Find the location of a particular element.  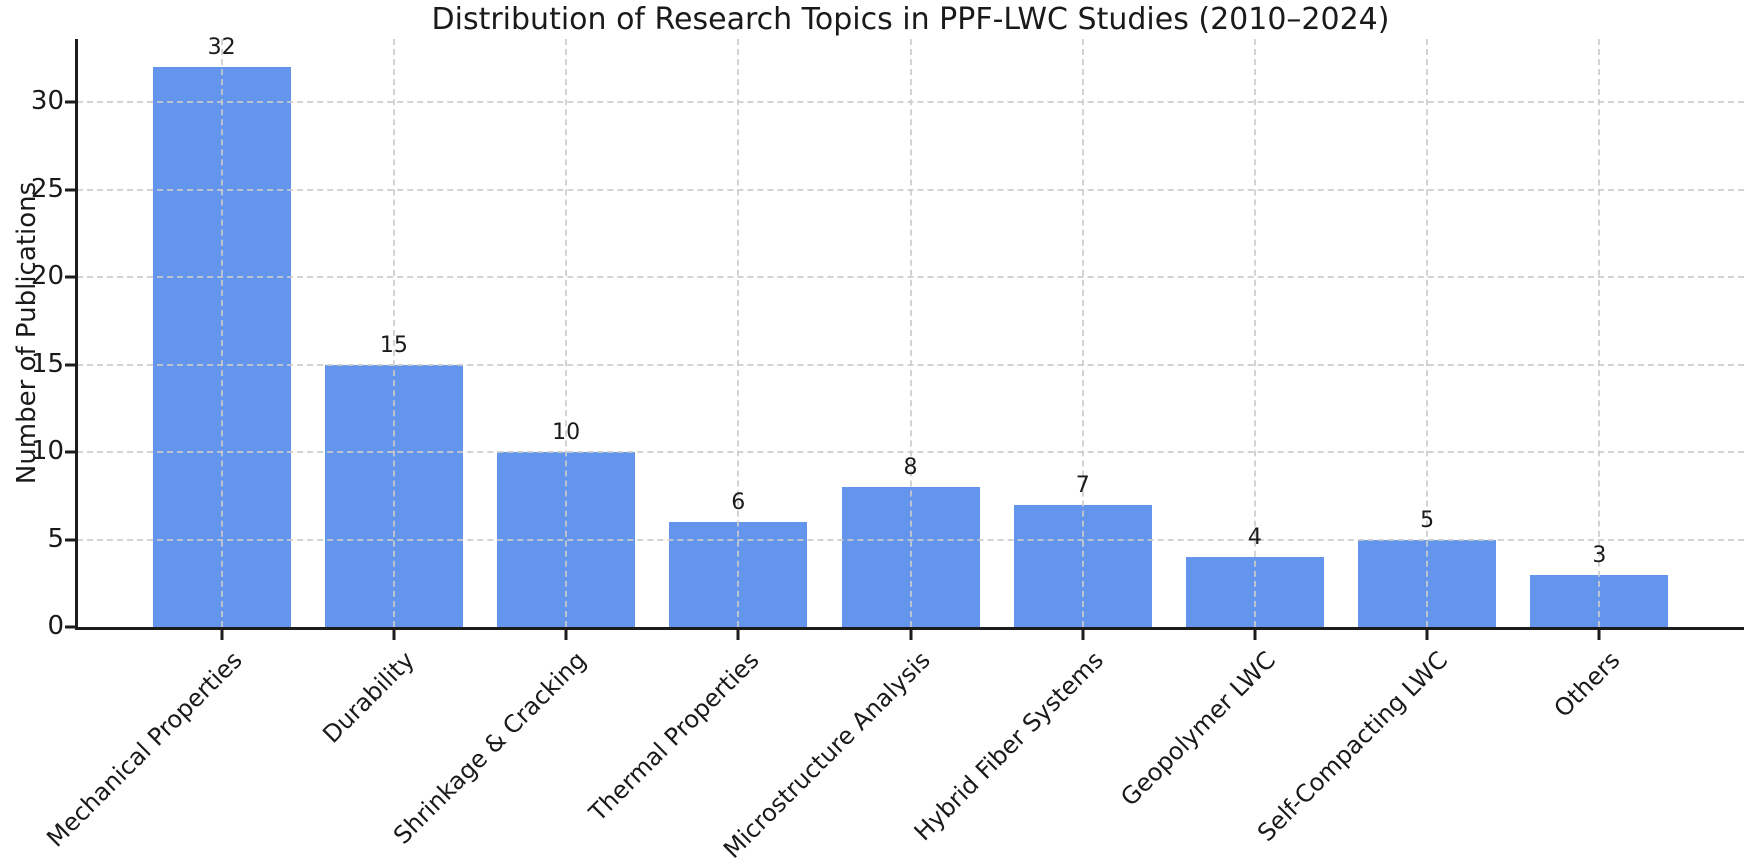

x-tick-label: Durability is located at coordinates (368, 697).